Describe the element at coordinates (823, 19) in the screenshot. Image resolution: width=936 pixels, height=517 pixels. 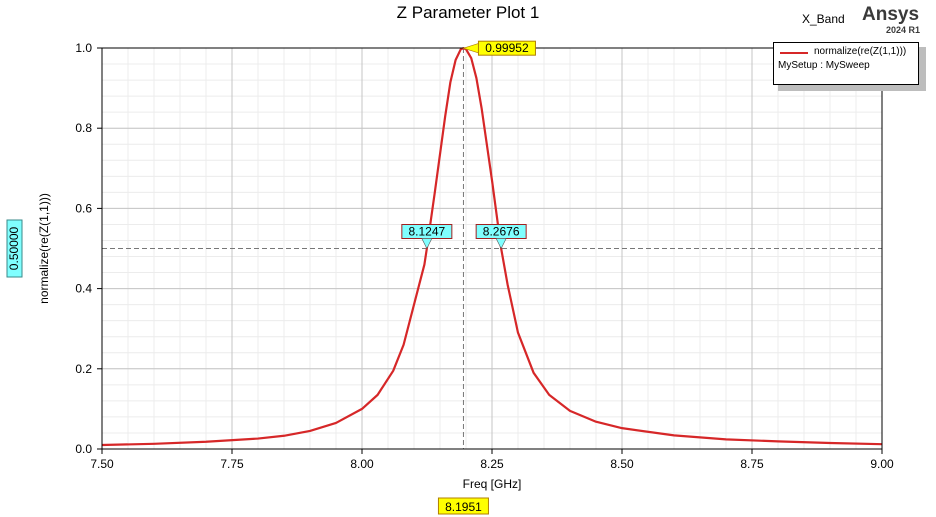
I see `design-name: X_Band` at that location.